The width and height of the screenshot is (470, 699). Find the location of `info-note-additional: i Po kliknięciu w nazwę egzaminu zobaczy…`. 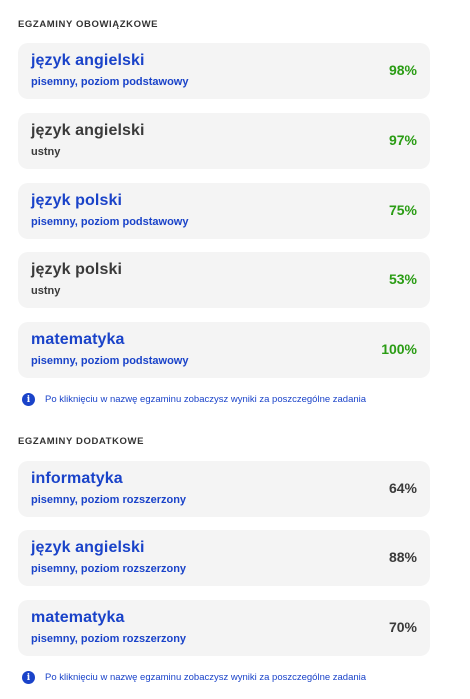

info-note-additional: i Po kliknięciu w nazwę egzaminu zobaczy… is located at coordinates (194, 677).